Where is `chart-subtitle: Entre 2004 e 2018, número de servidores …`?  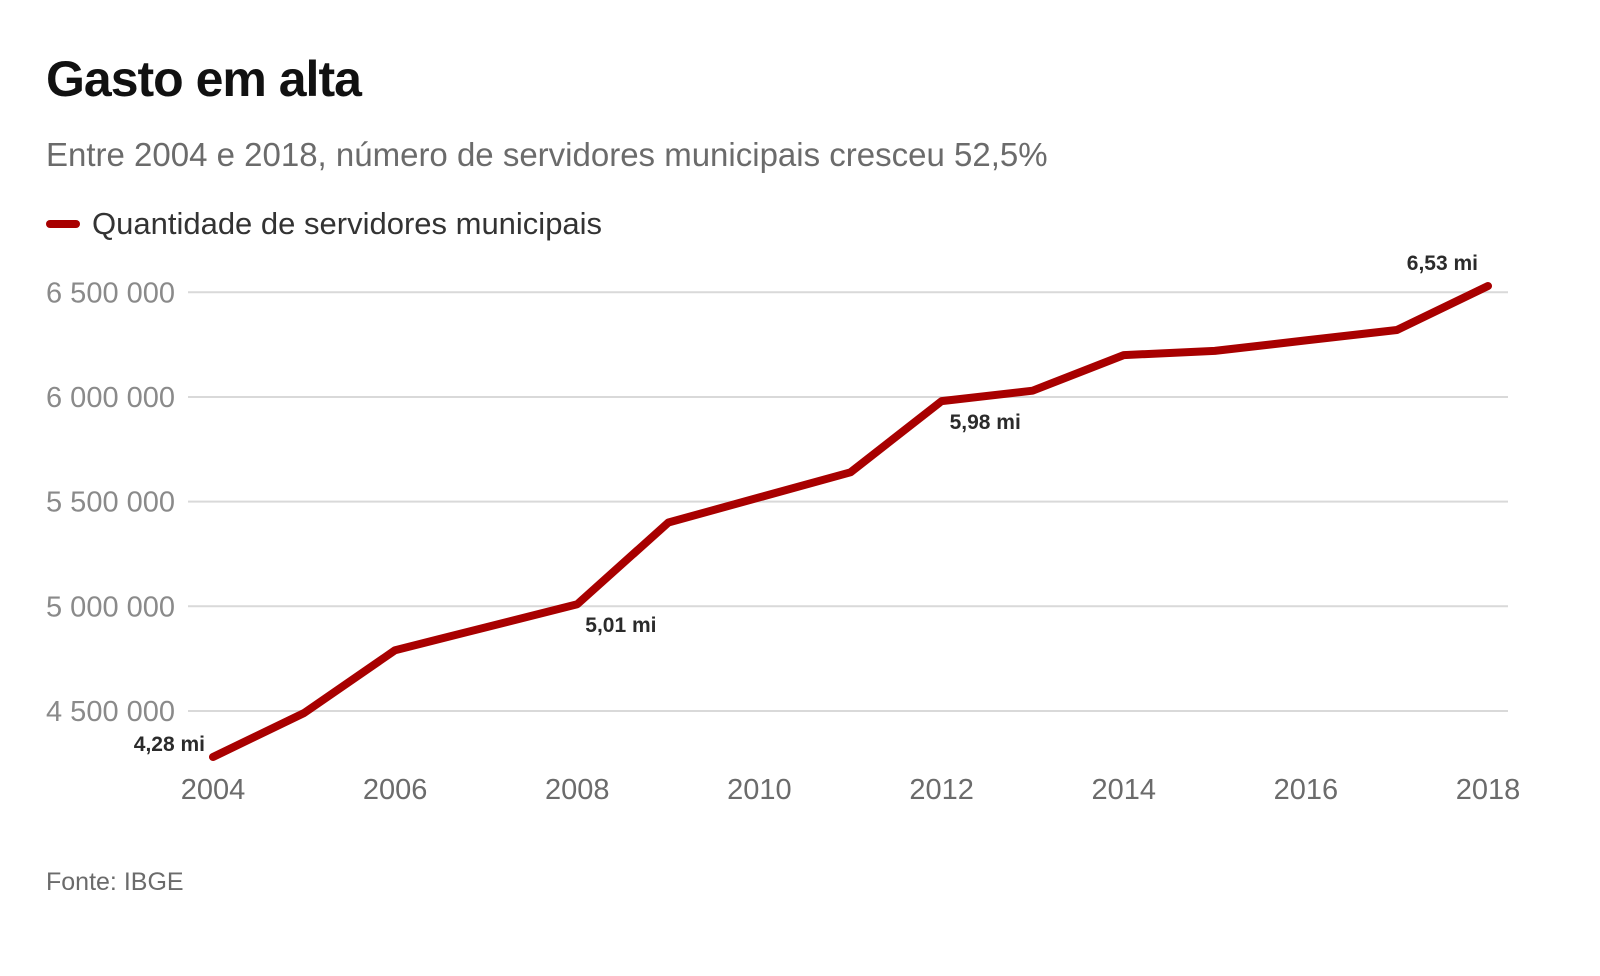
chart-subtitle: Entre 2004 e 2018, número de servidores … is located at coordinates (547, 154).